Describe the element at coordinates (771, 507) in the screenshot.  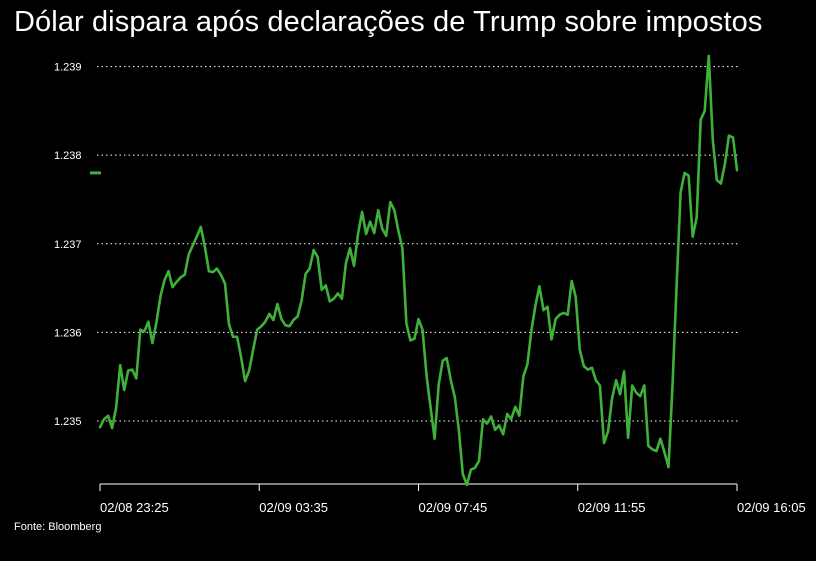
I see `x-tick-label: 02/09 16:05` at that location.